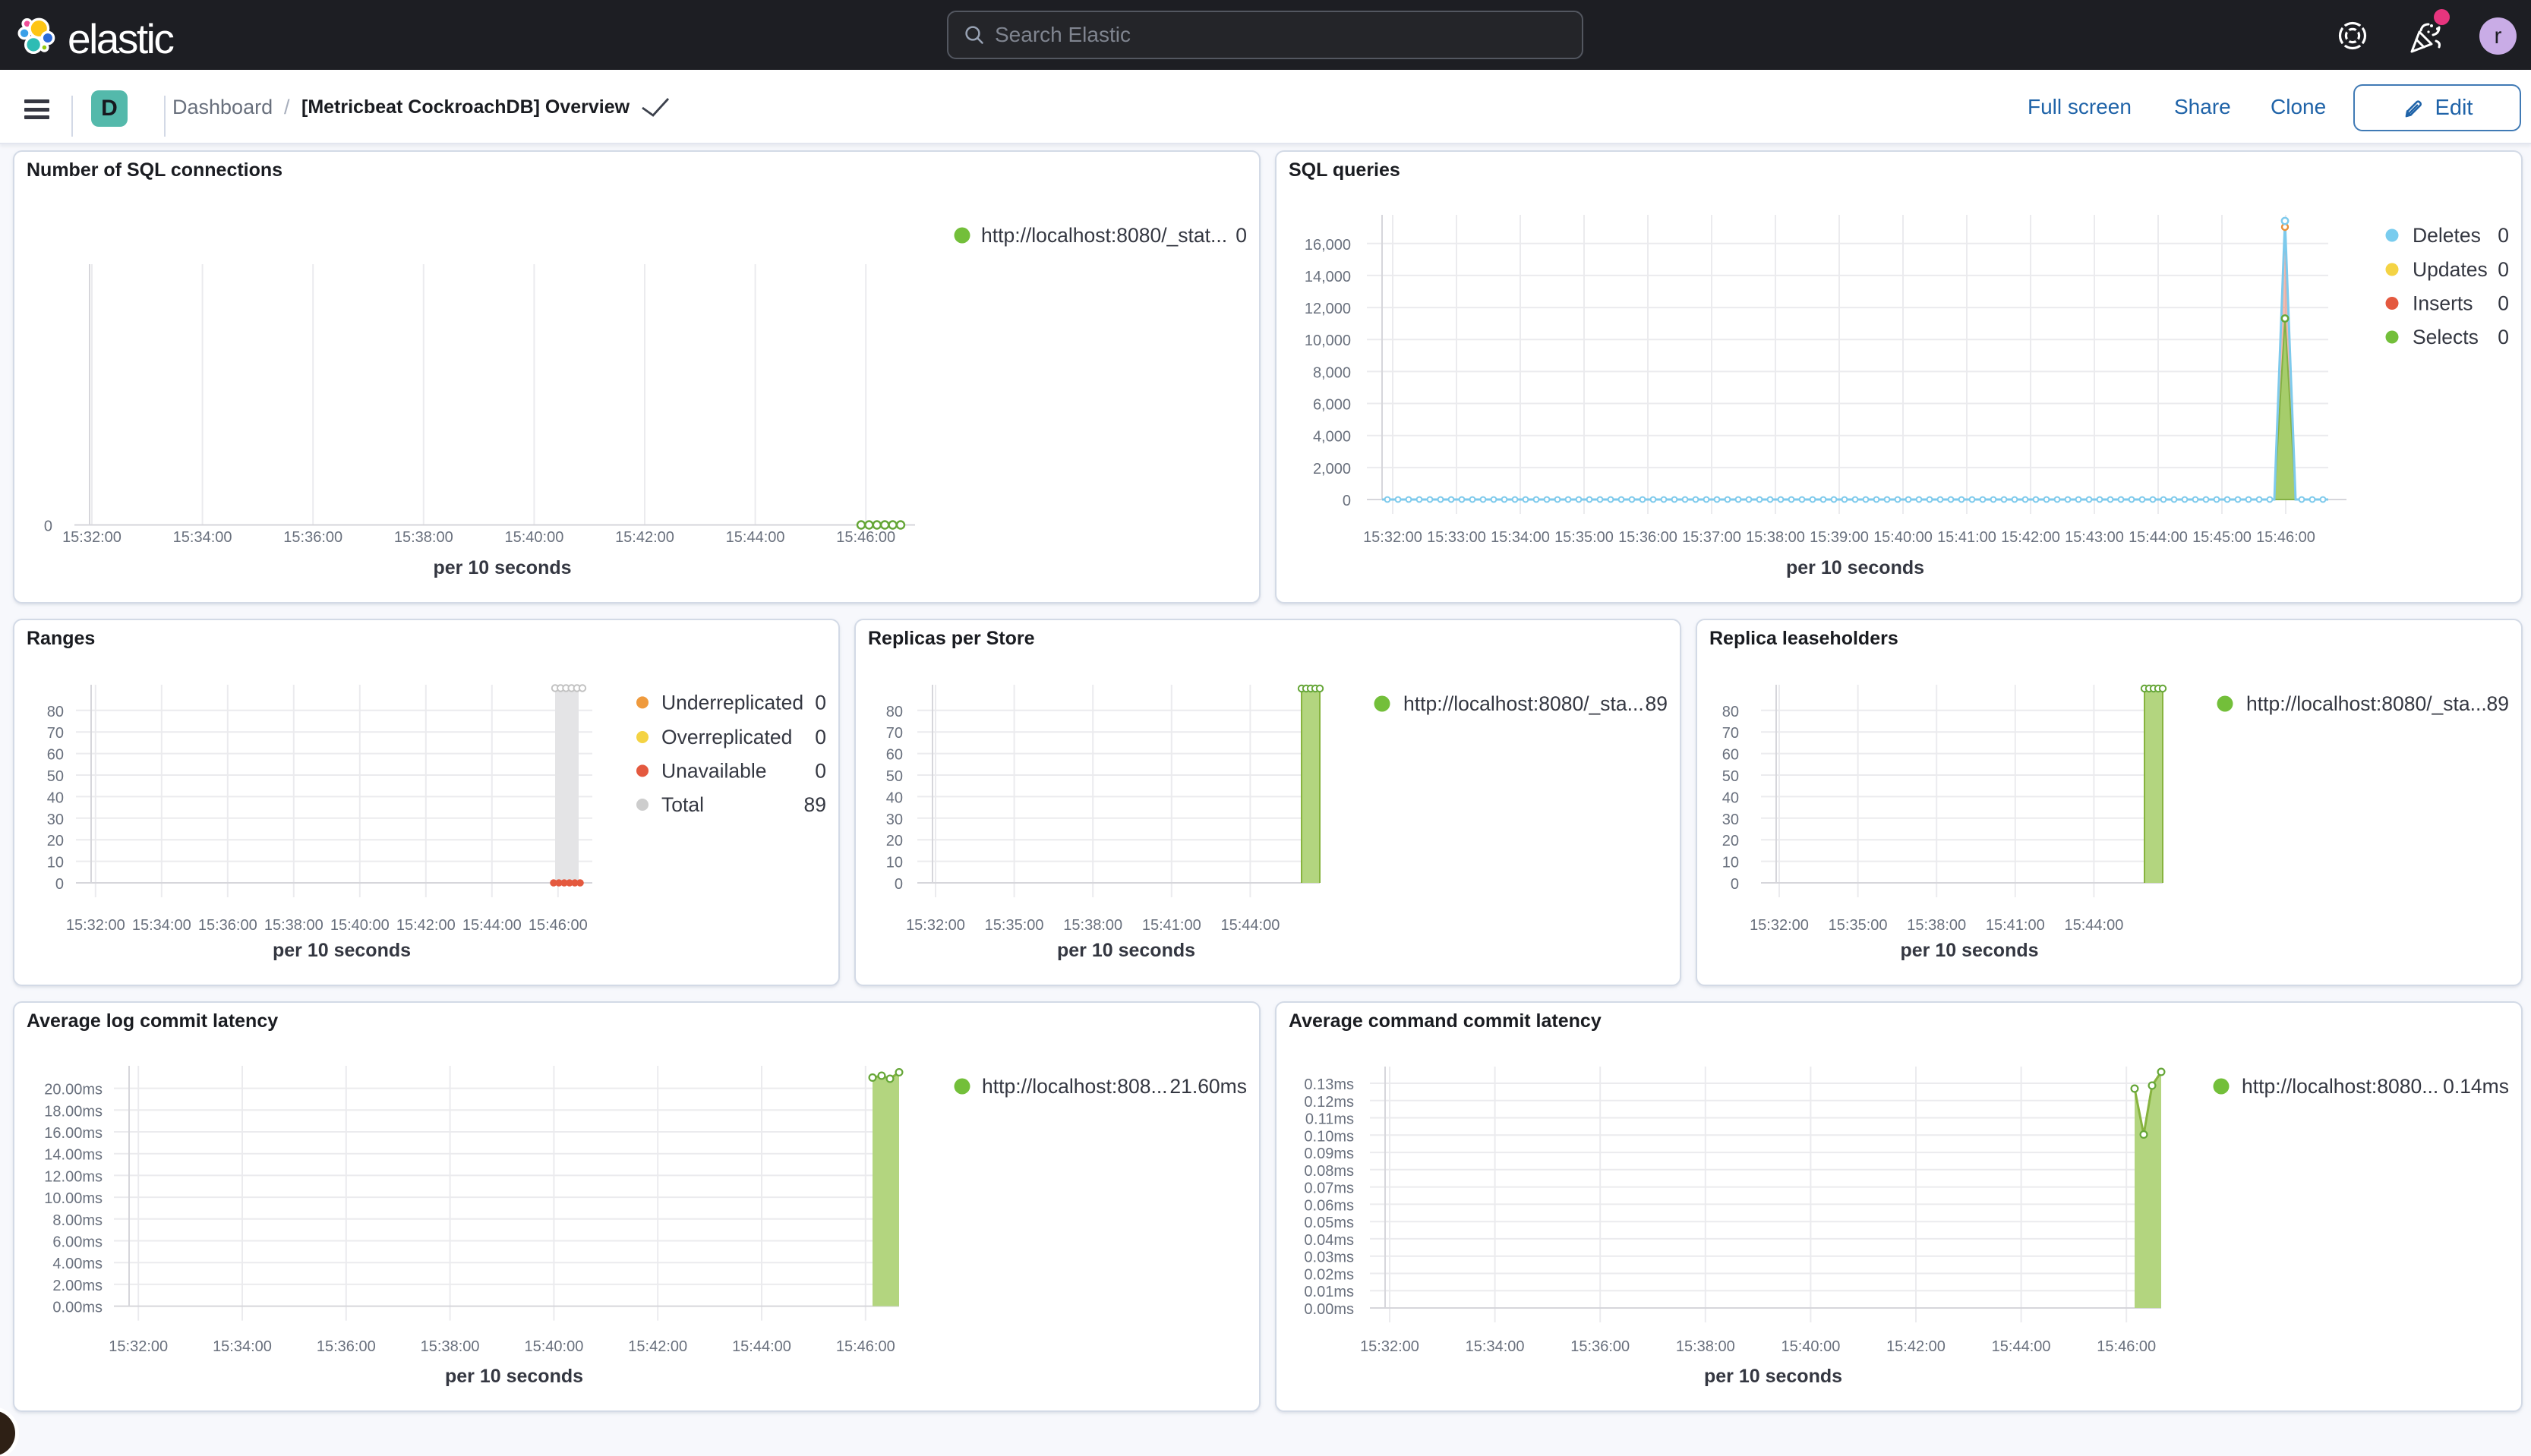 Image resolution: width=2531 pixels, height=1456 pixels. I want to click on svg-text: 4.00ms, so click(77, 1264).